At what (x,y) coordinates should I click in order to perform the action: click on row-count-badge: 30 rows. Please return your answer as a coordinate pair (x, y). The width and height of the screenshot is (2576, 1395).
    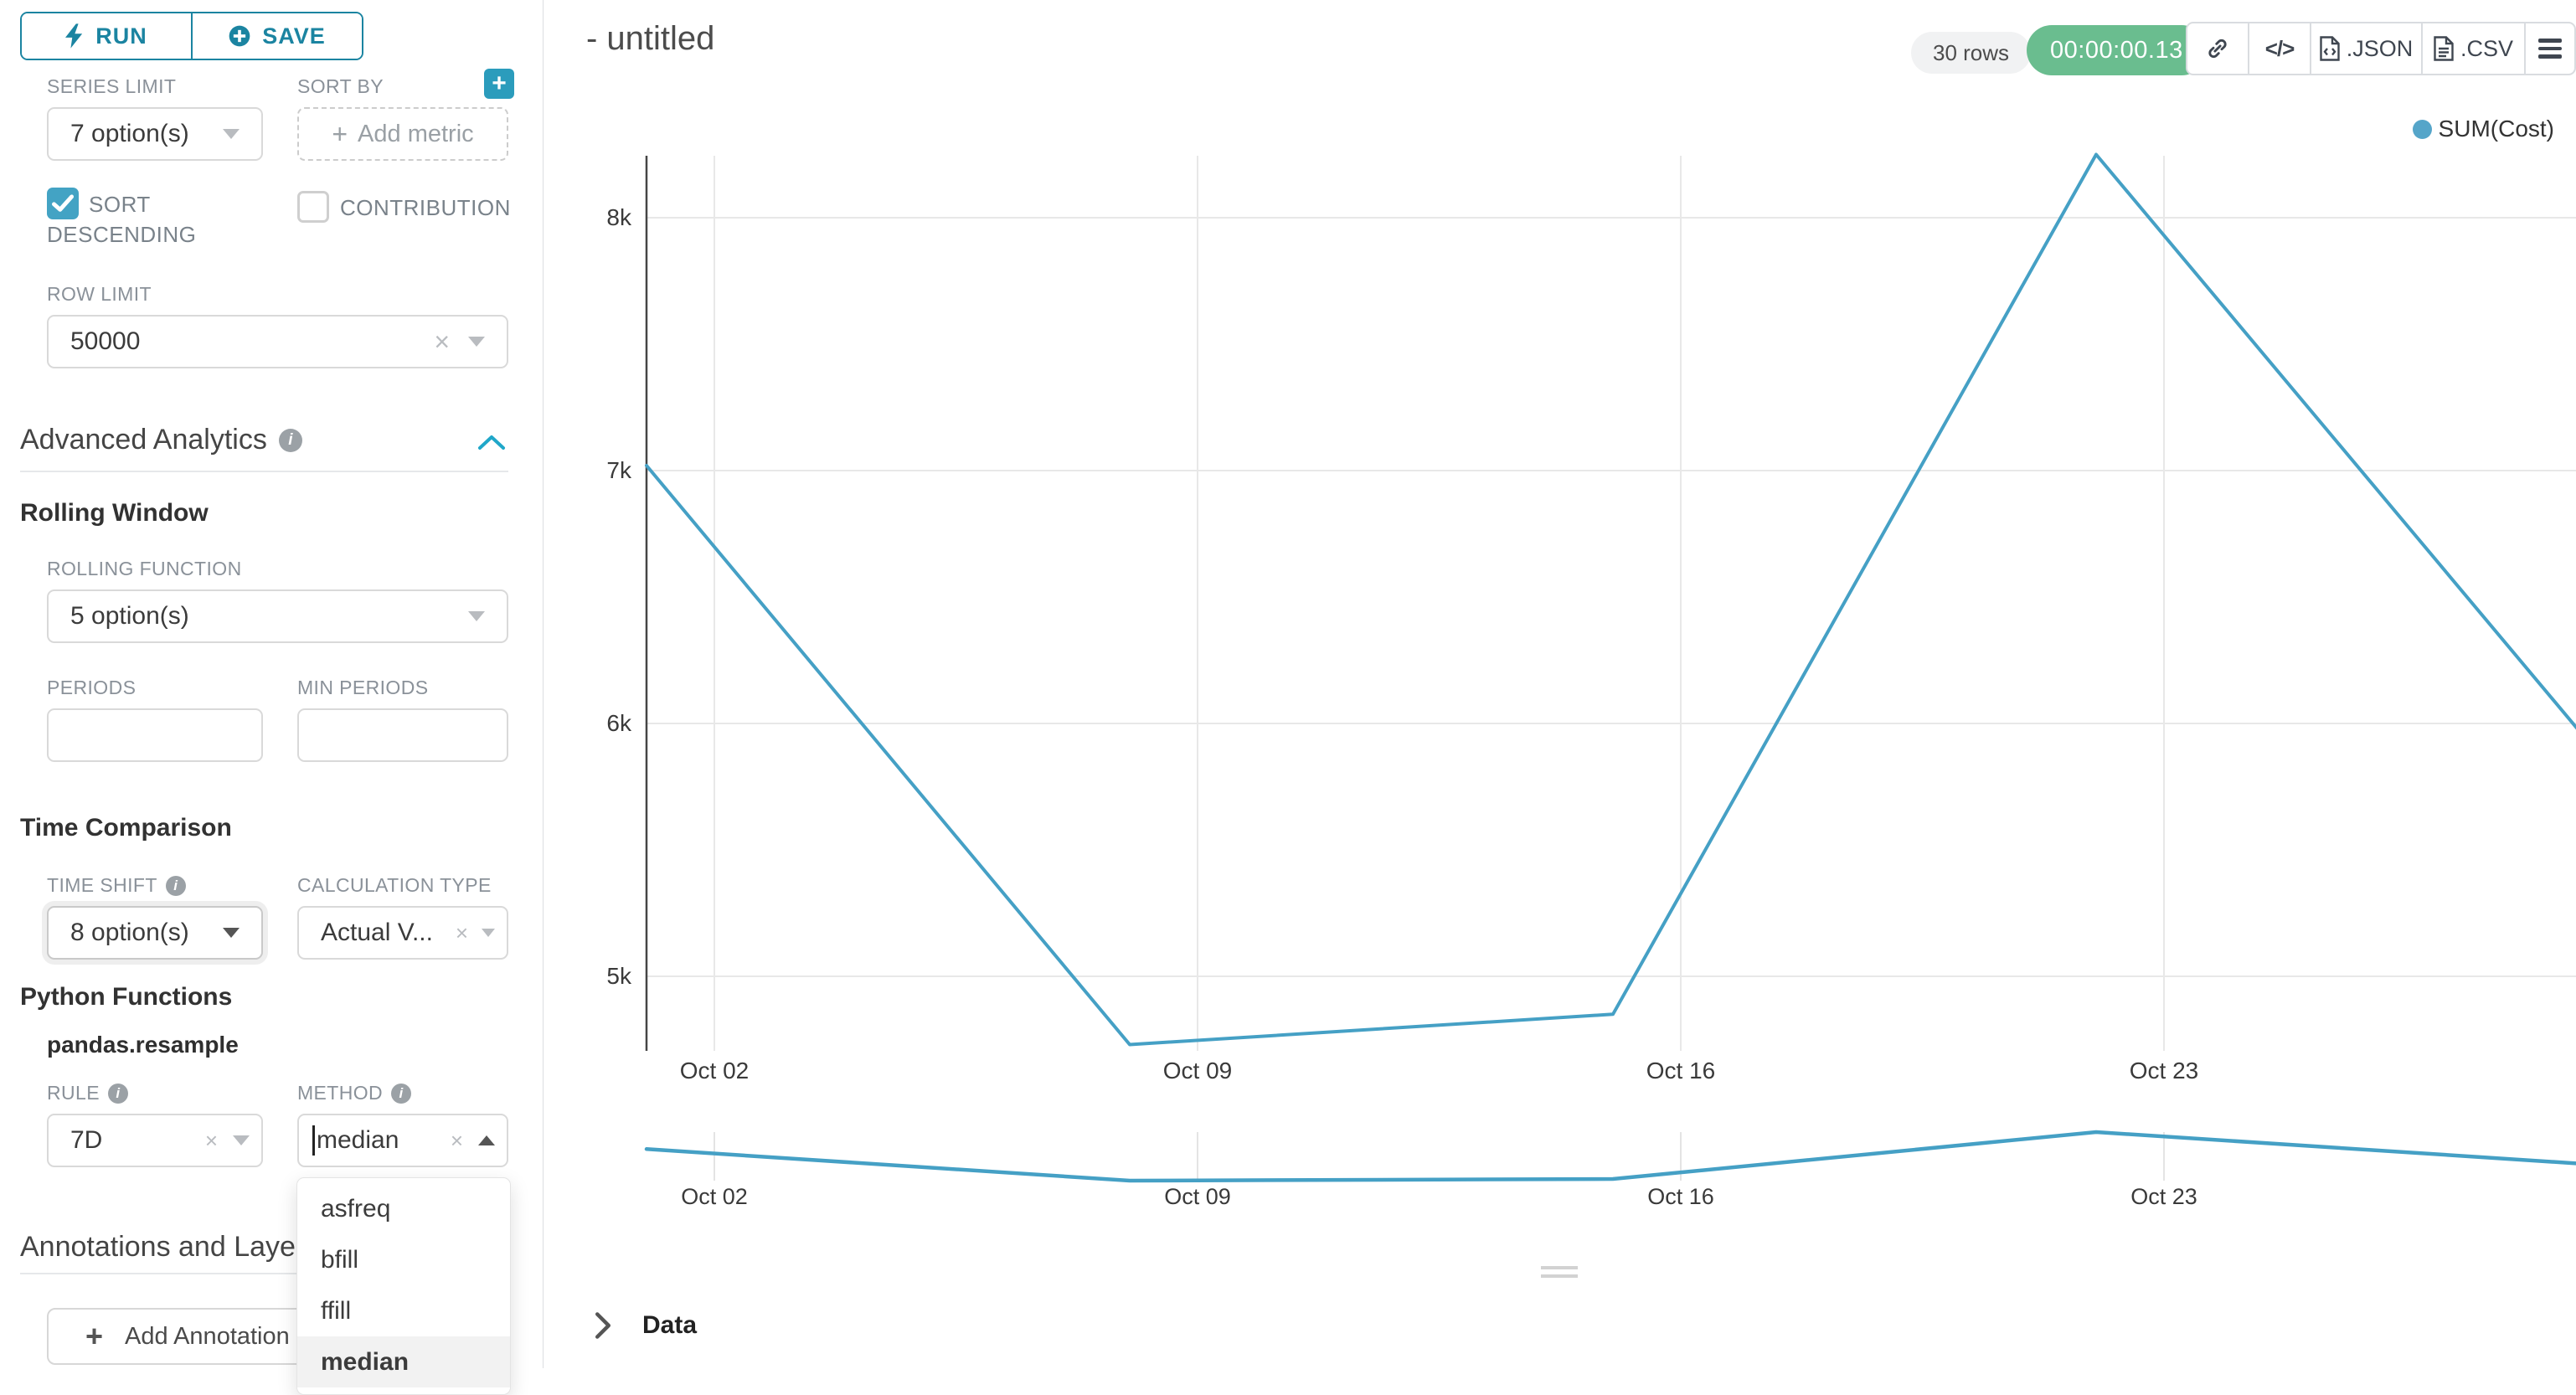
    Looking at the image, I should click on (1971, 53).